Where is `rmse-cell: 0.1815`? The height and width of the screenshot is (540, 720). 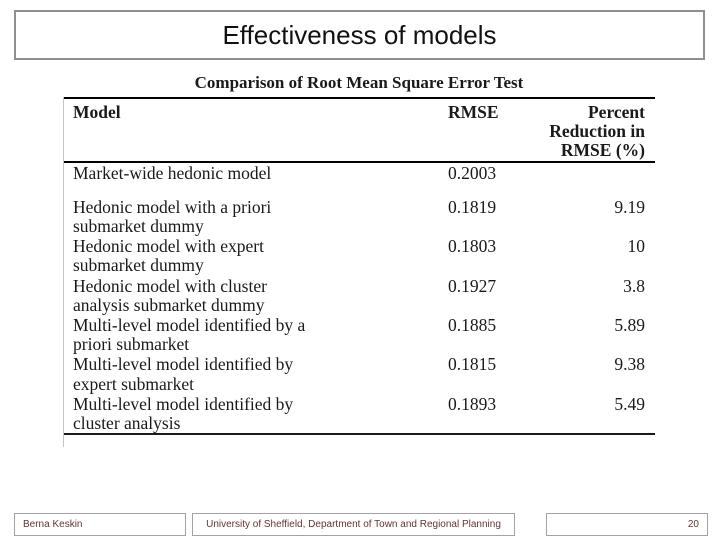
rmse-cell: 0.1815 is located at coordinates (472, 364).